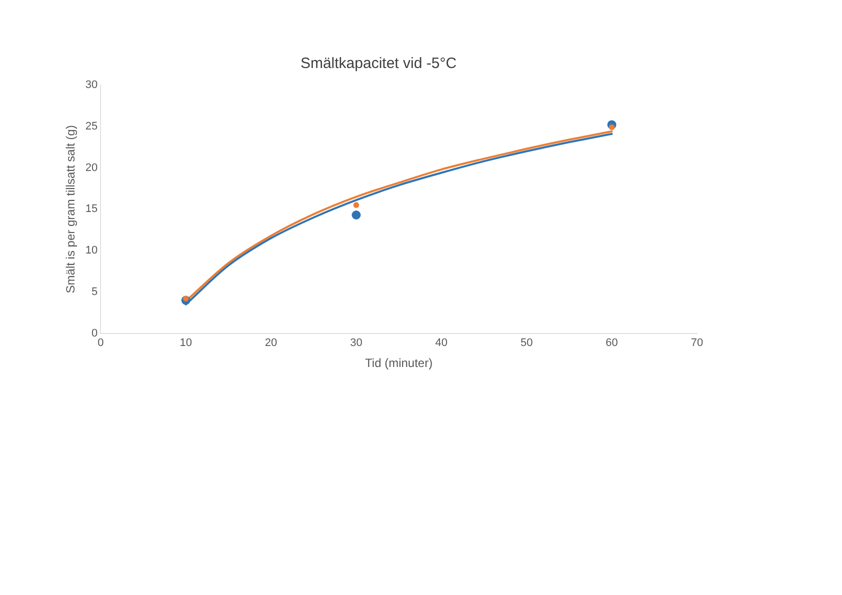 This screenshot has width=842, height=595. Describe the element at coordinates (697, 343) in the screenshot. I see `x-tick-label: 70` at that location.